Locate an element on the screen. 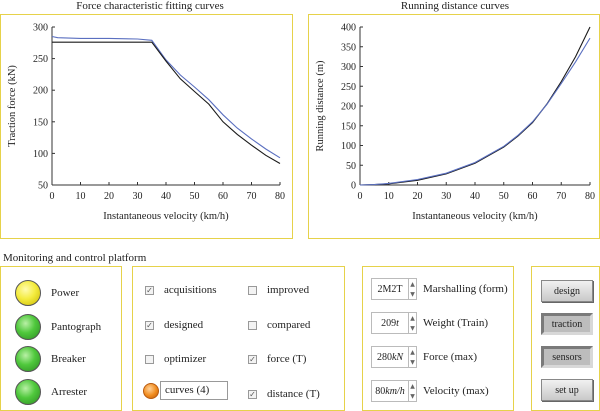  indicator-label: Breaker is located at coordinates (68, 359).